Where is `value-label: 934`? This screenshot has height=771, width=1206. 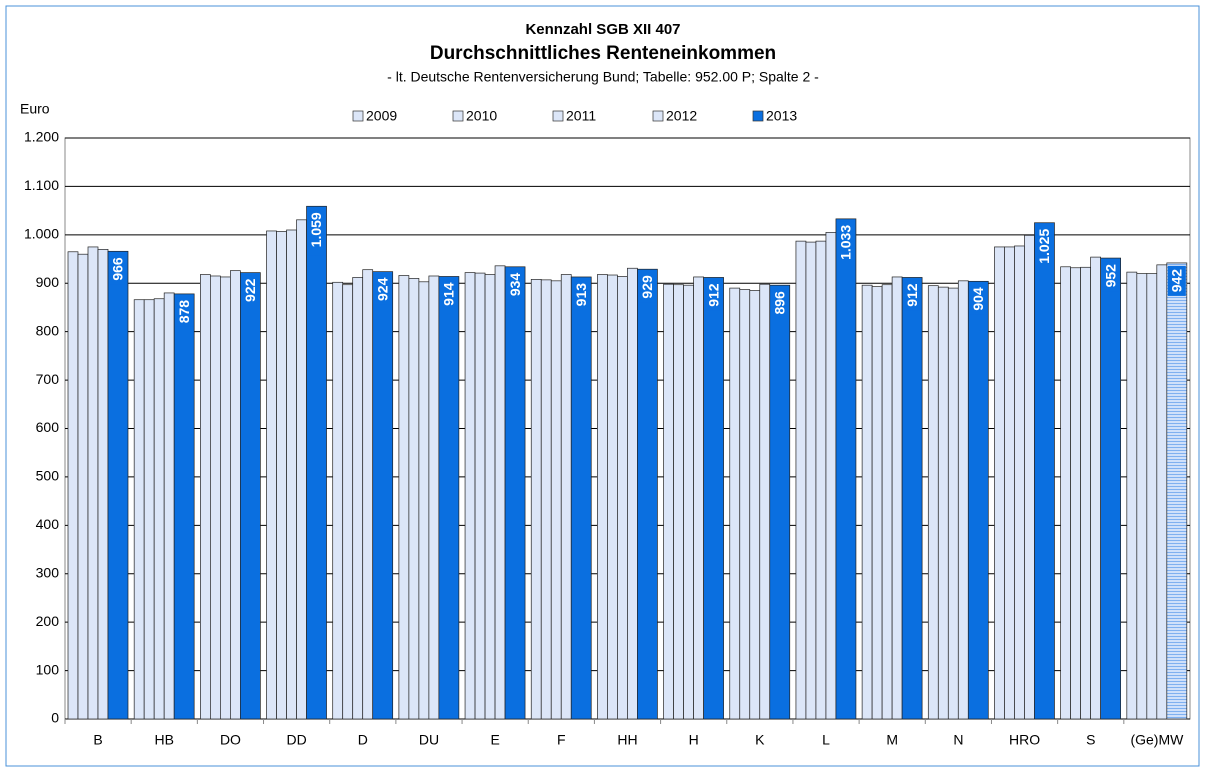
value-label: 934 is located at coordinates (515, 285).